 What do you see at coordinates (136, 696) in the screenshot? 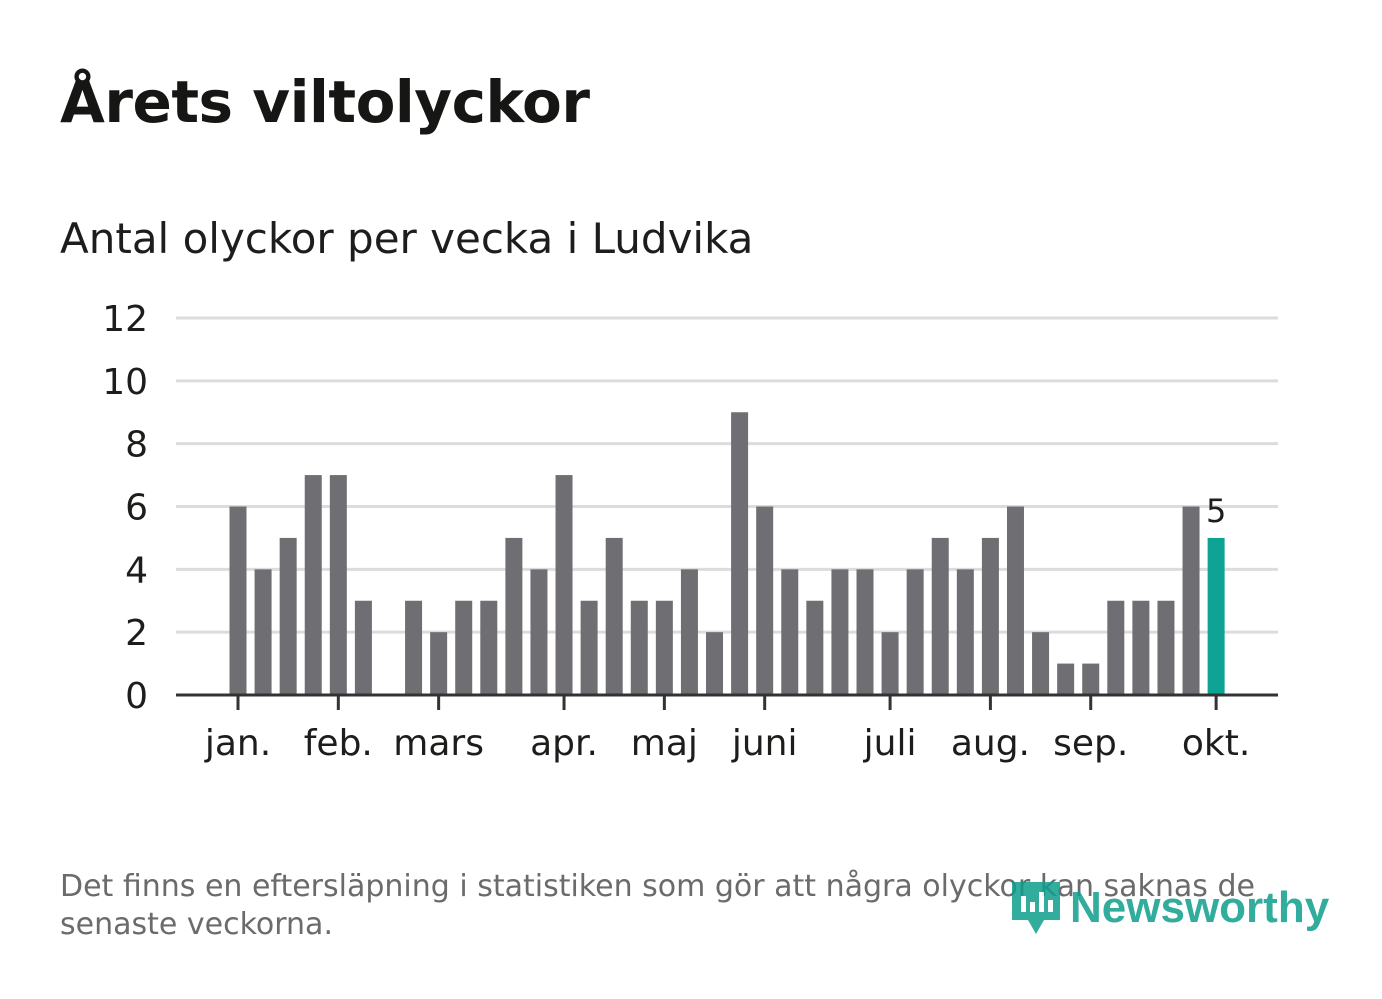
I see `y-tick-label: 0` at bounding box center [136, 696].